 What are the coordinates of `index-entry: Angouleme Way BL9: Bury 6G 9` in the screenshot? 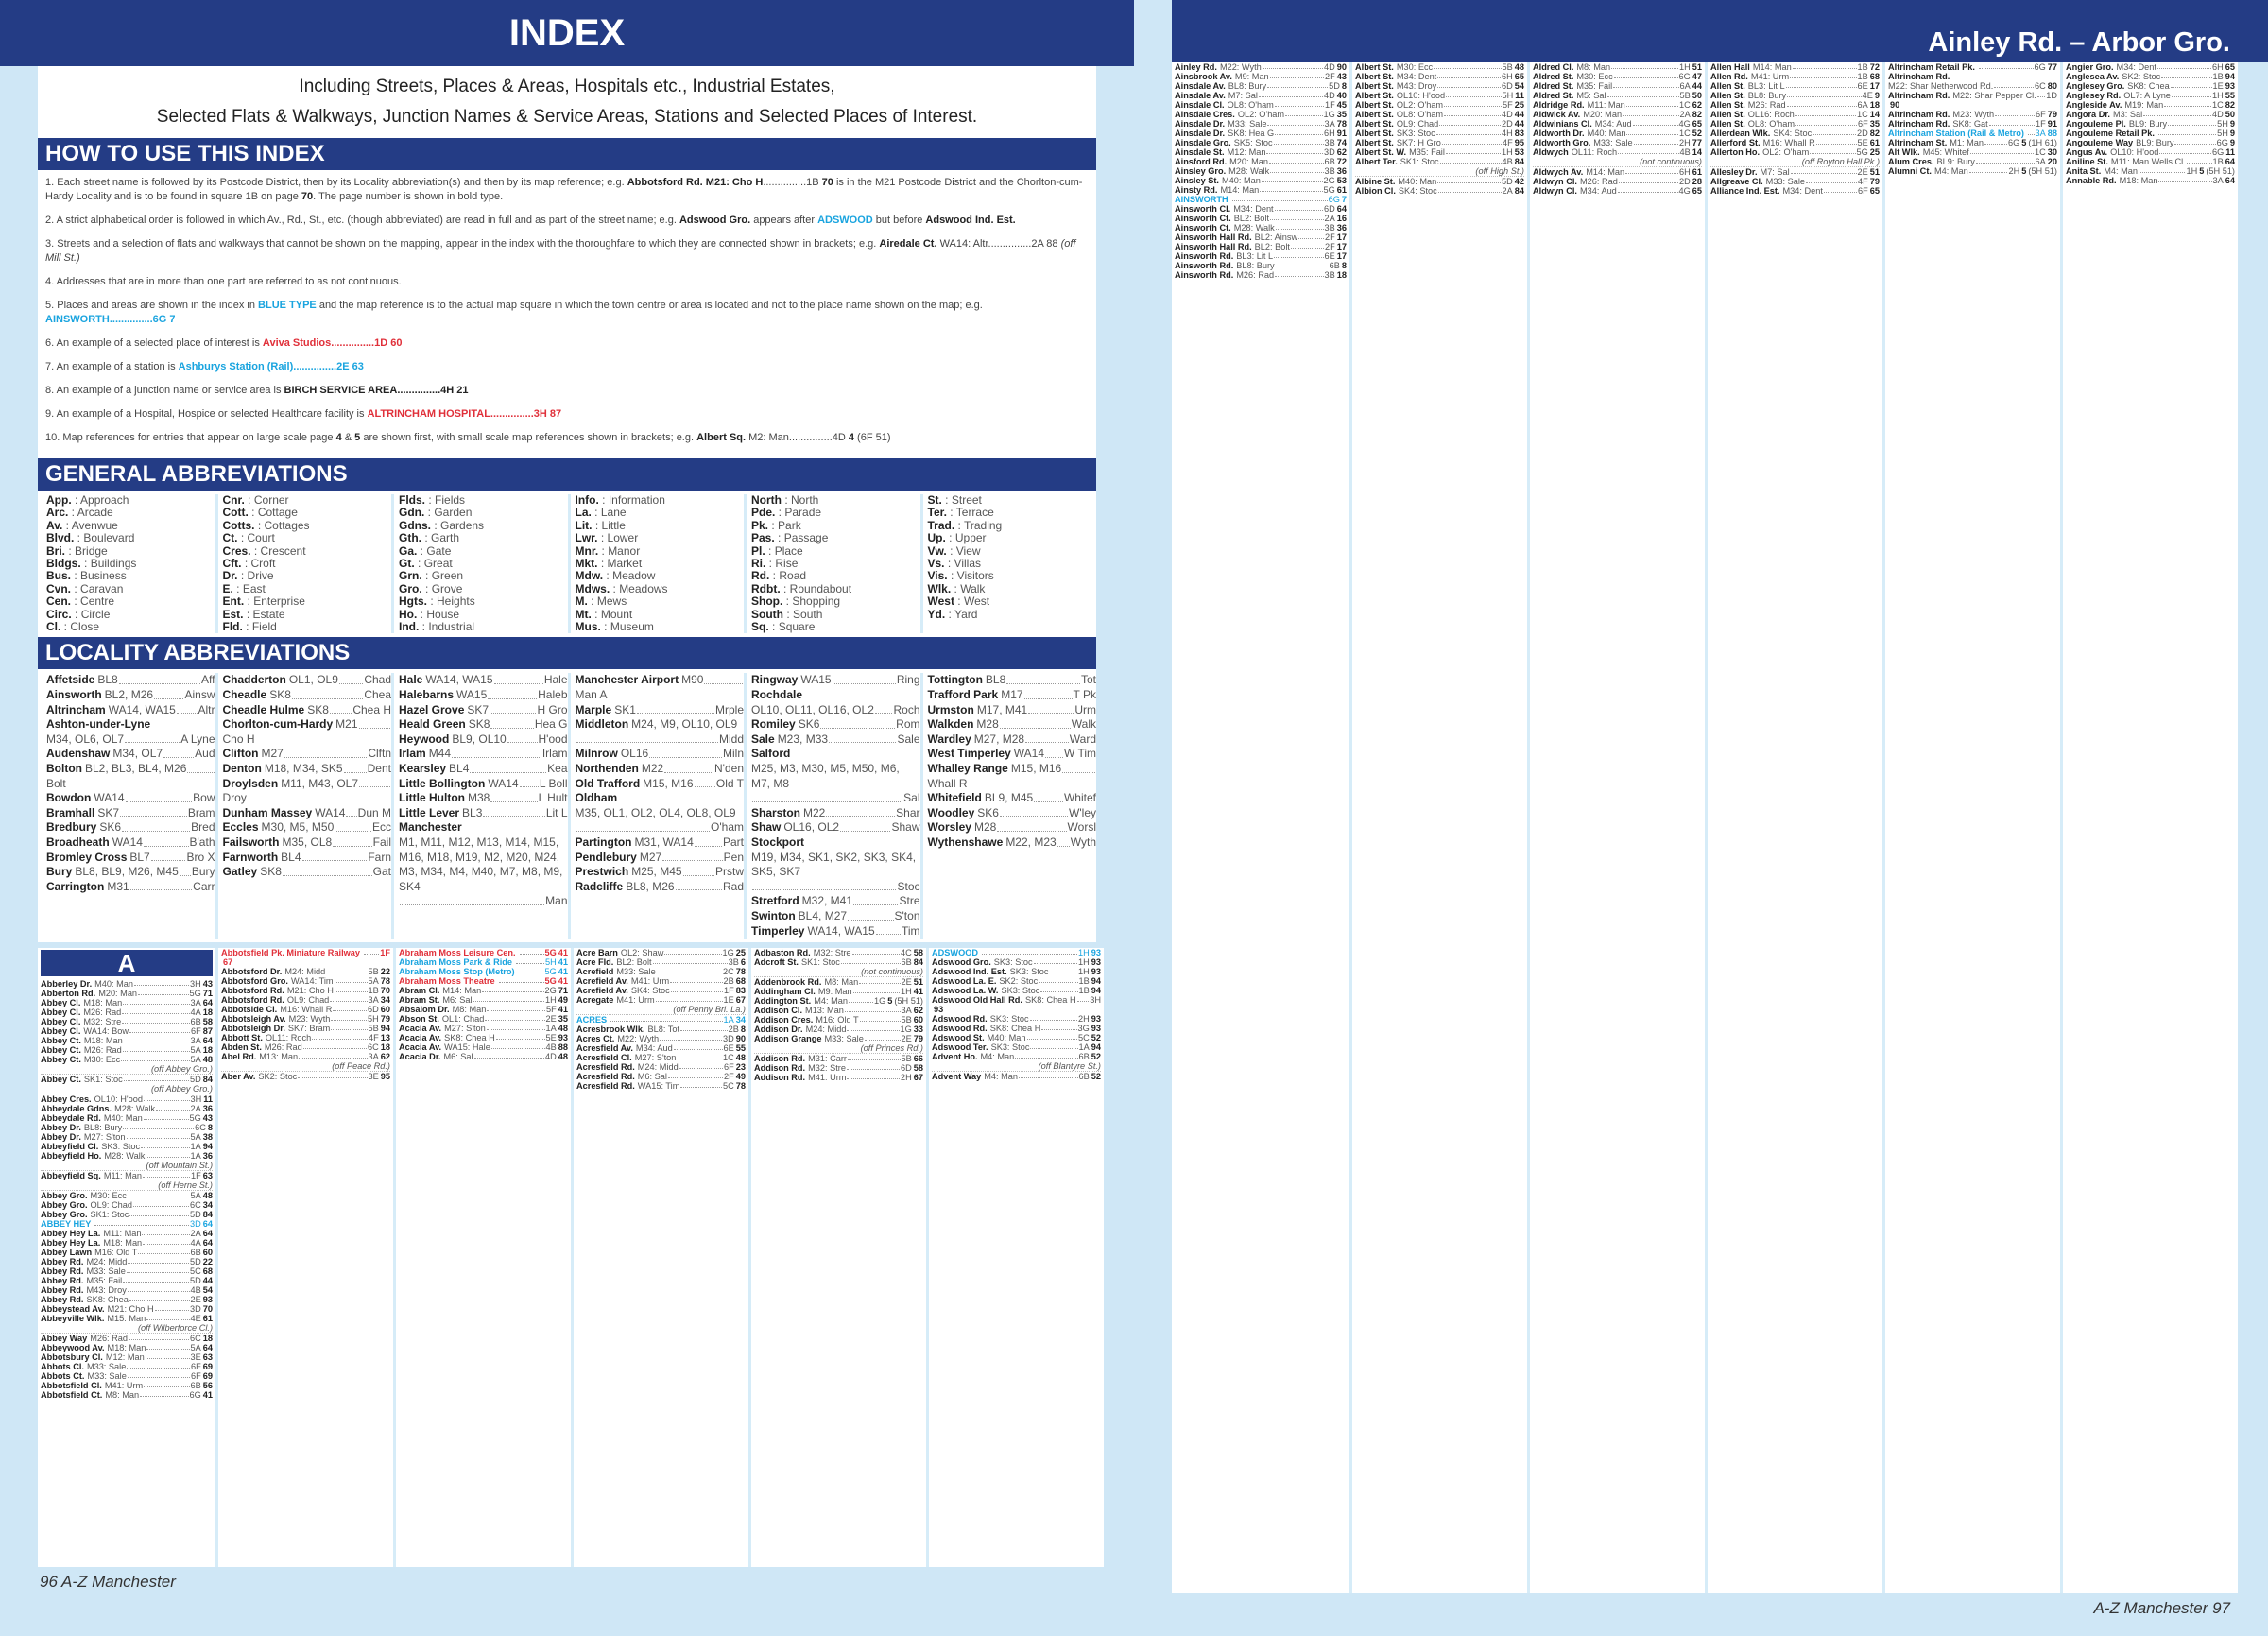 It's located at (2150, 142).